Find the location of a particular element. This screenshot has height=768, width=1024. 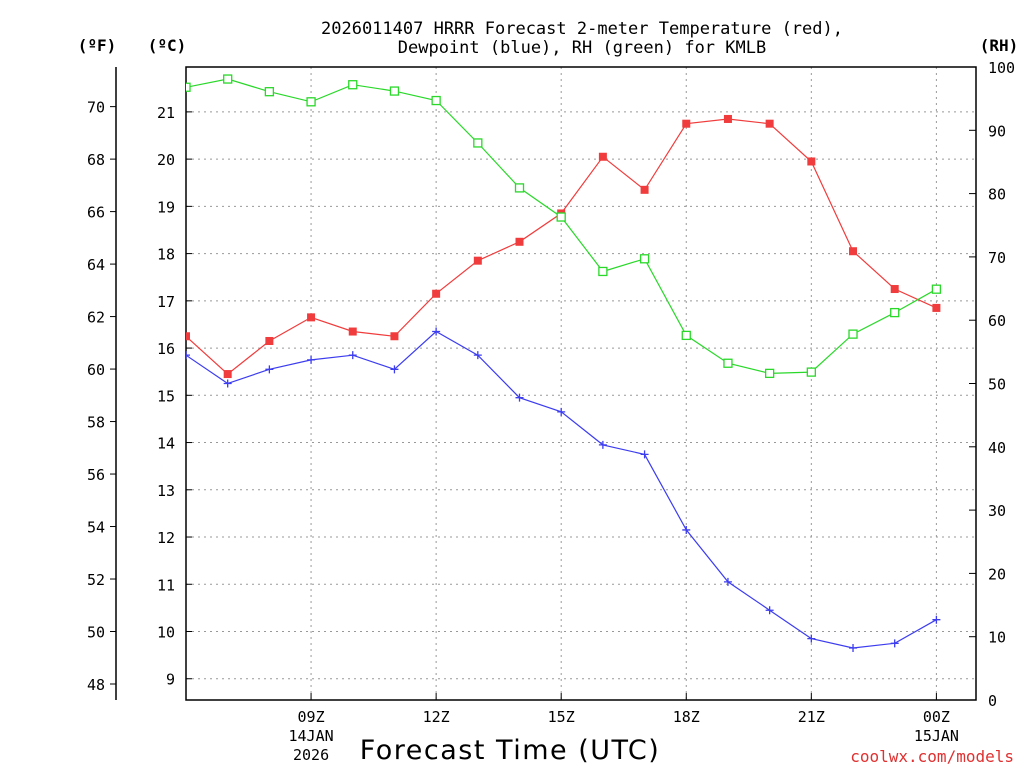

x-tick-label: 09Z is located at coordinates (311, 717).